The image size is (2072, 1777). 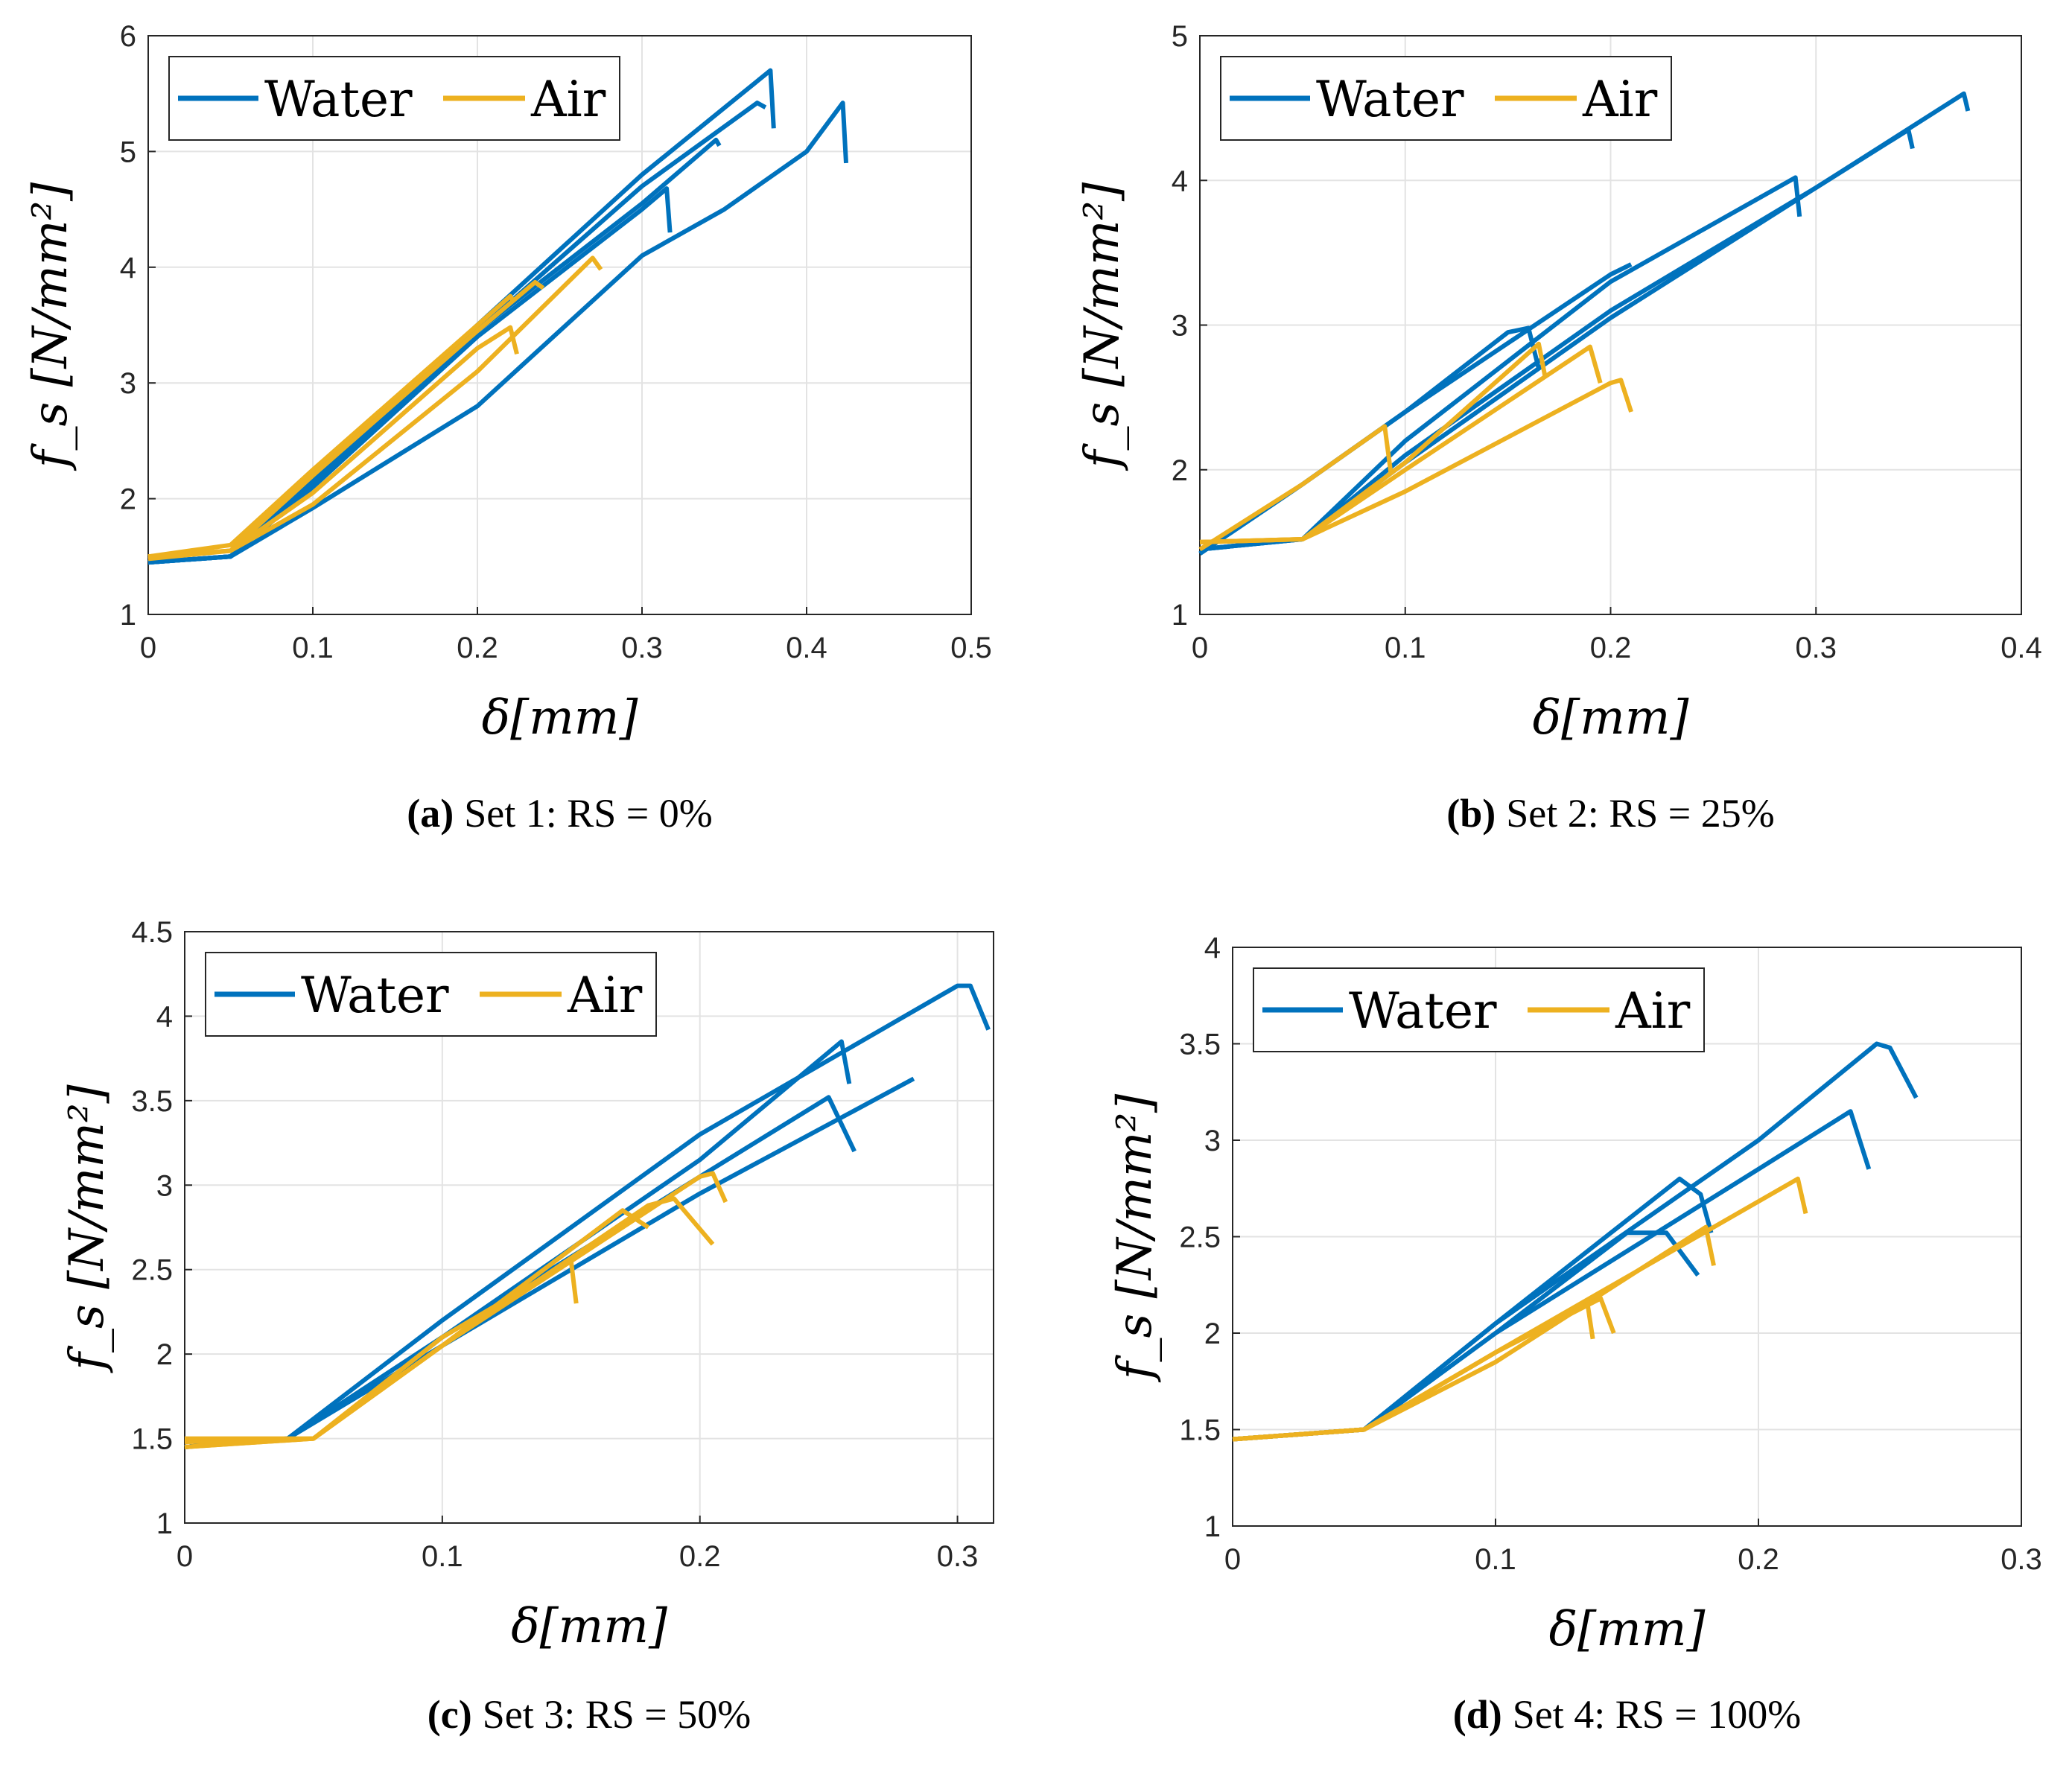 I want to click on y-tick-label: 6, so click(x=128, y=36).